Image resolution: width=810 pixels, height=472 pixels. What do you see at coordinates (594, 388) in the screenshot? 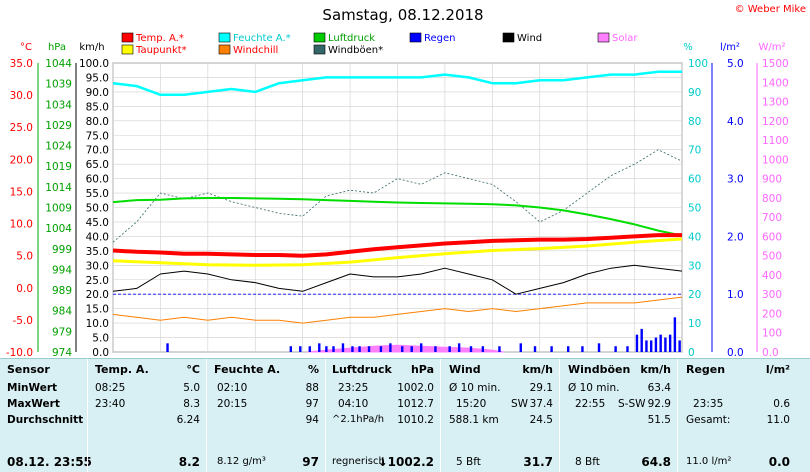
I see `windboeen-avg10-label: Ø 10 min.` at bounding box center [594, 388].